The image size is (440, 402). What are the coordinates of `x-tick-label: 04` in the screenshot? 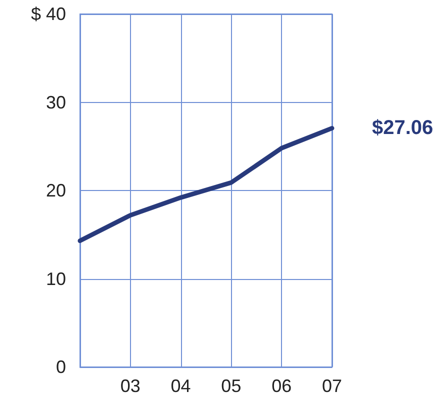 It's located at (180, 386).